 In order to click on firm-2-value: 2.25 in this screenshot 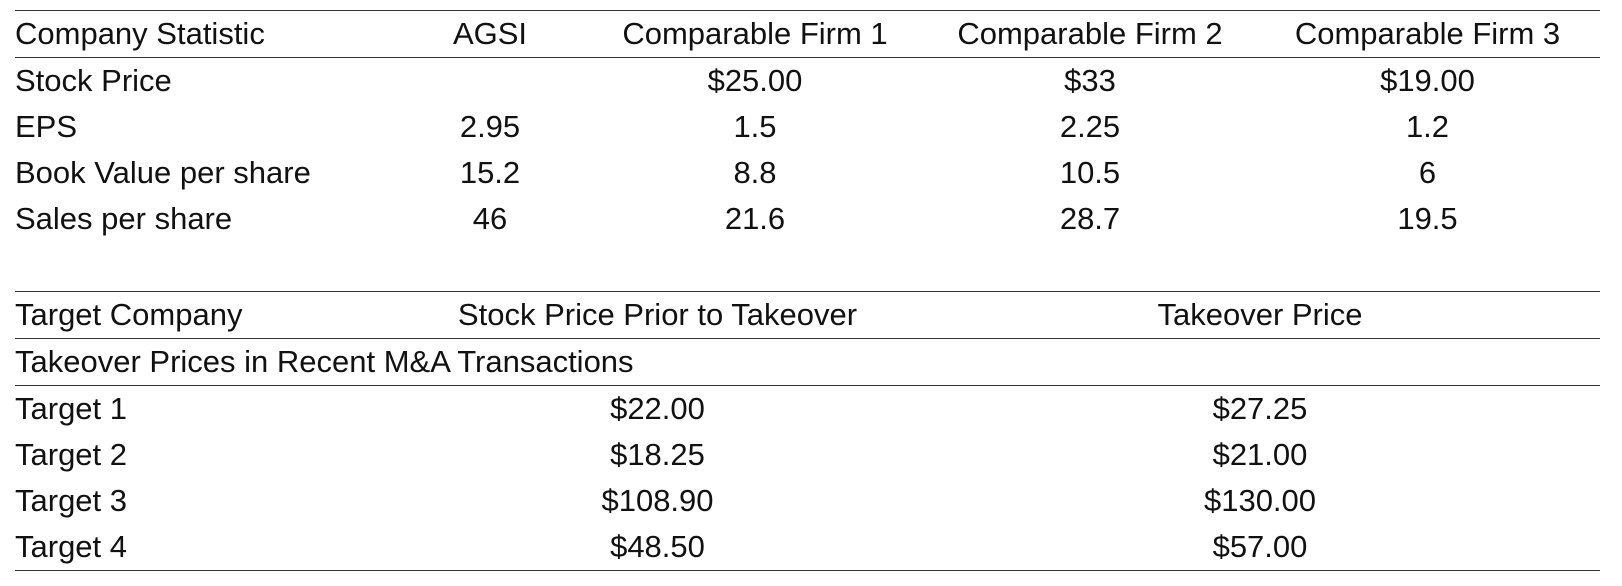, I will do `click(1090, 126)`.